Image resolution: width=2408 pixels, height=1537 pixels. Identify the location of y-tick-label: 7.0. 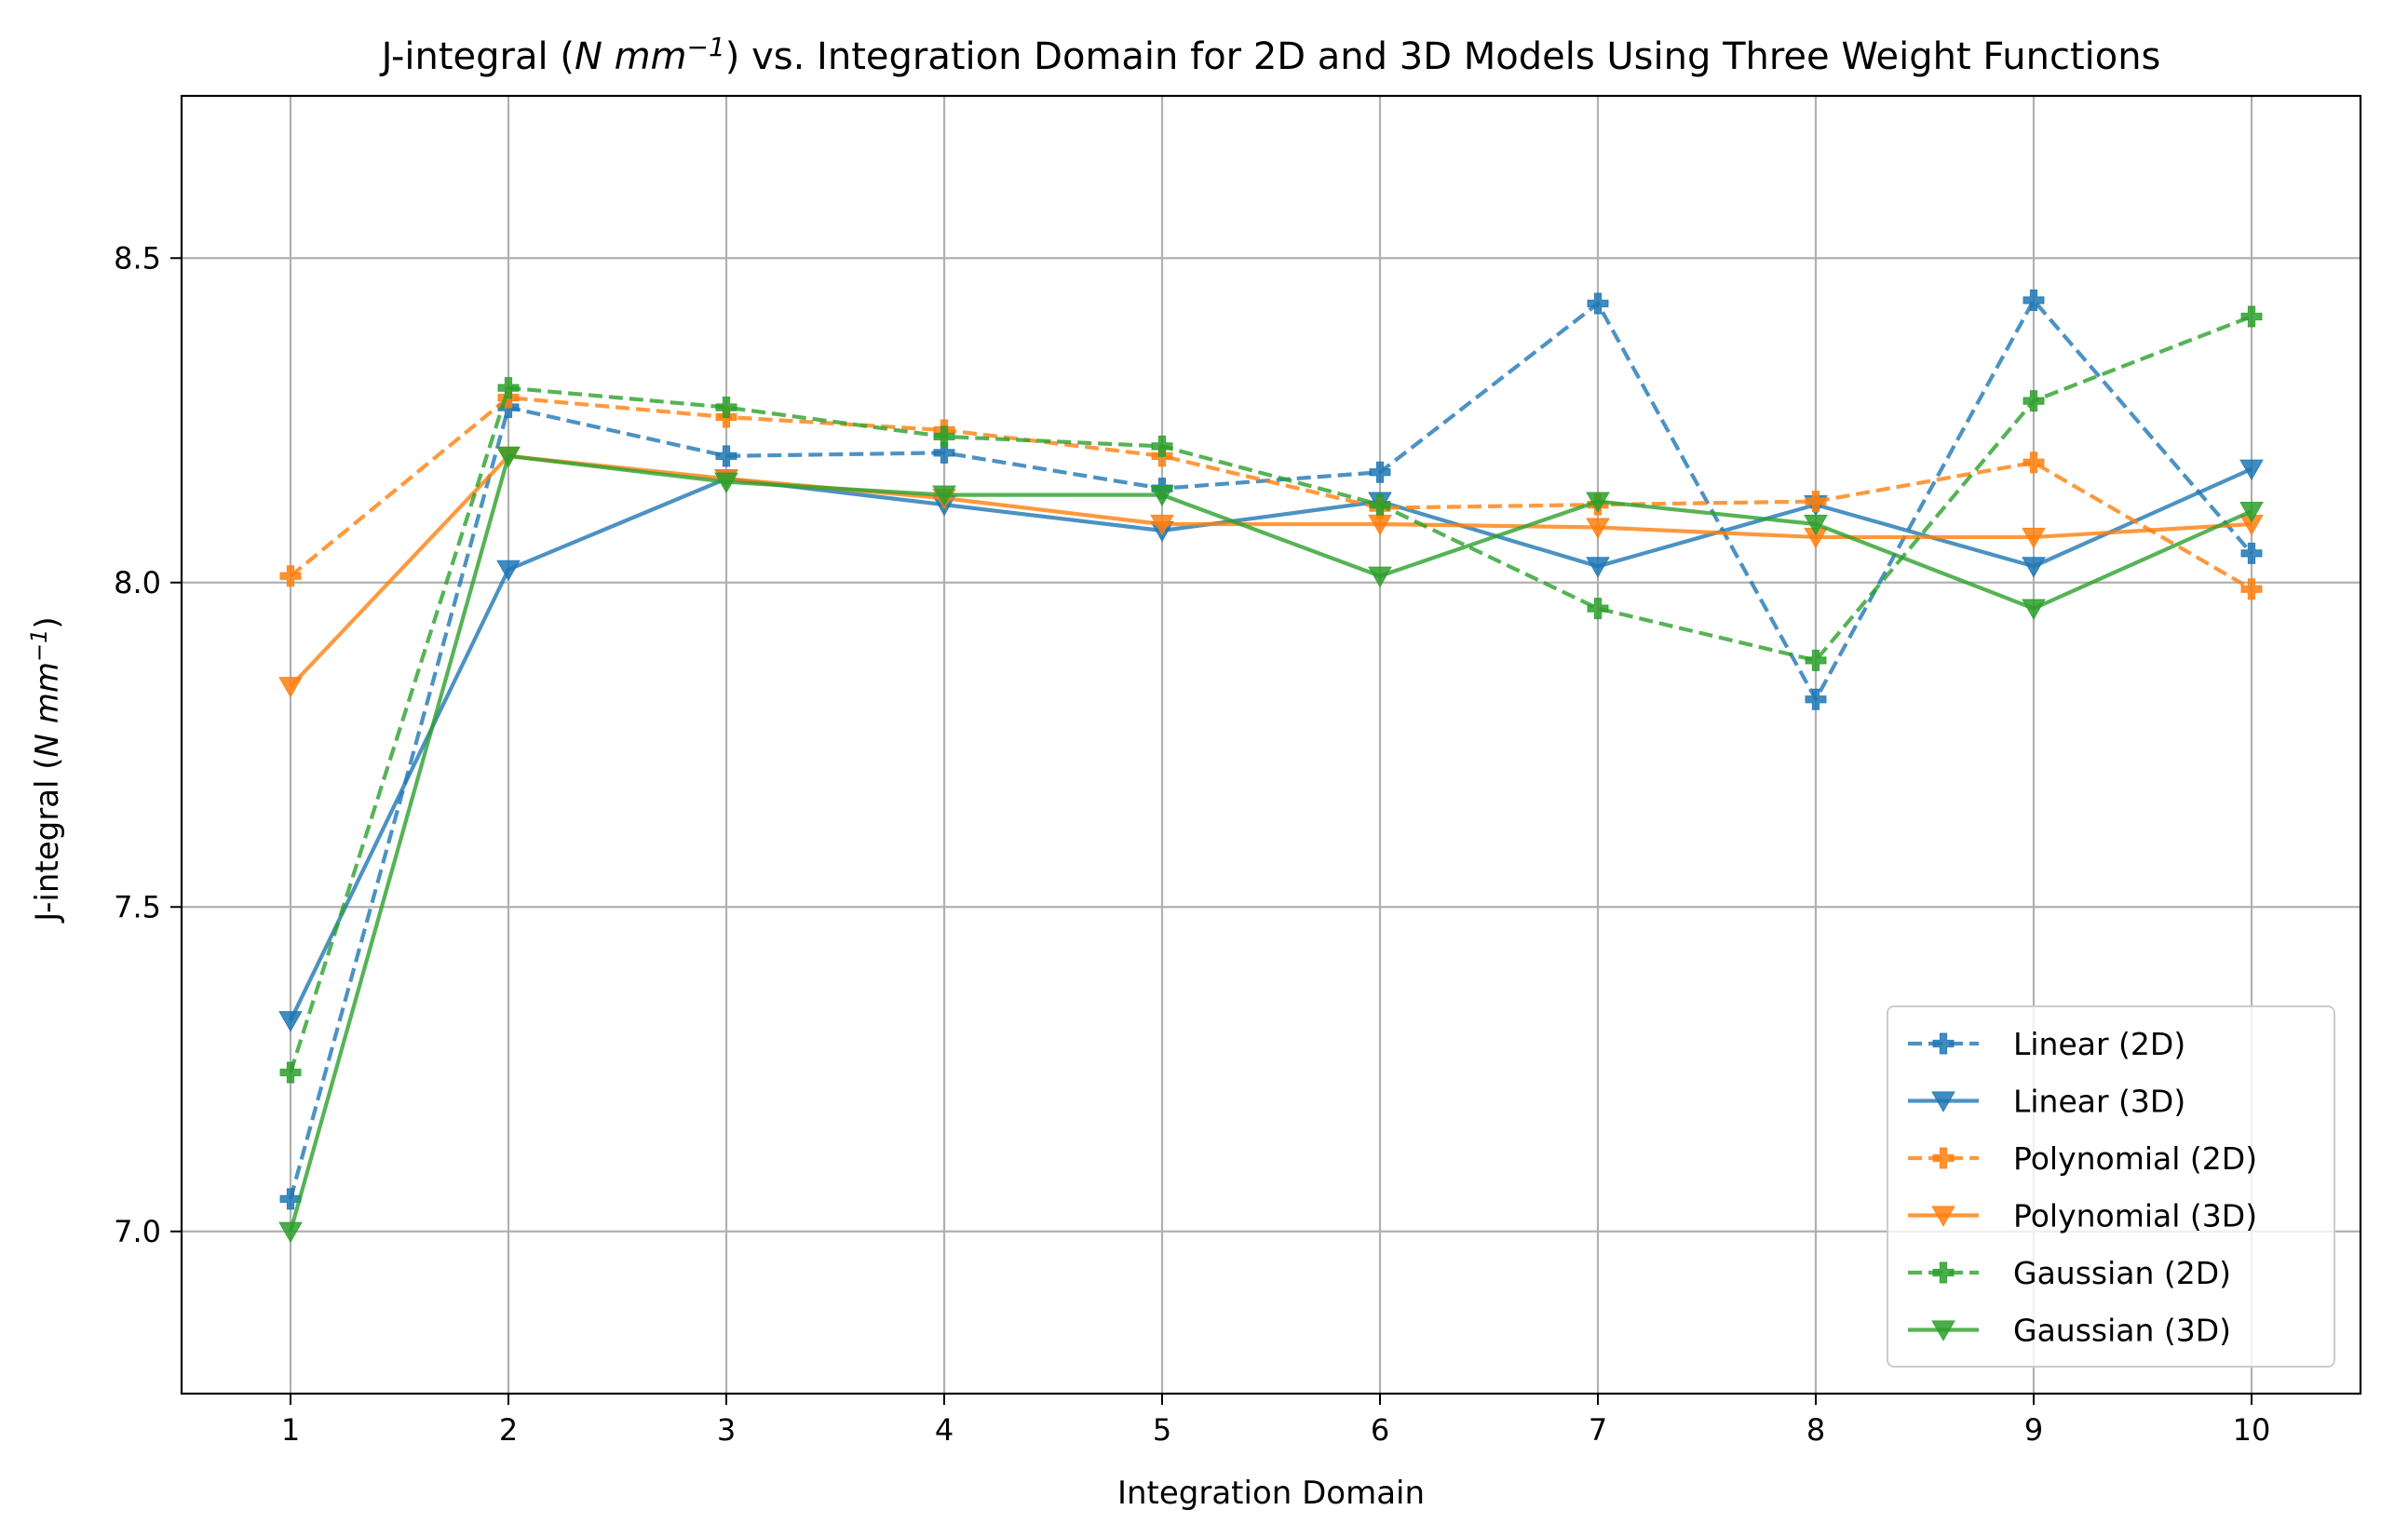
(138, 1231).